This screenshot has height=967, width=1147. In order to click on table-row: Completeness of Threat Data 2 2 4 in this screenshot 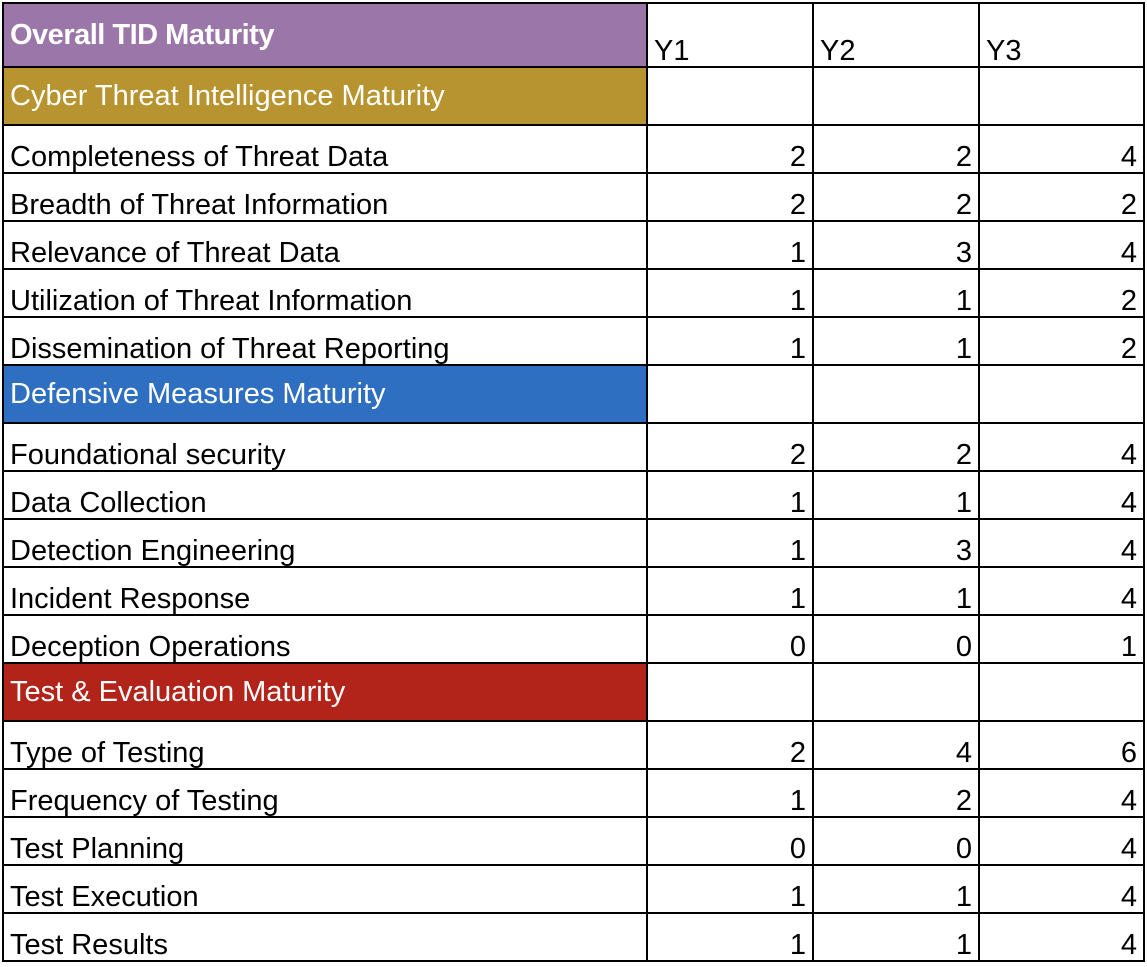, I will do `click(573, 149)`.